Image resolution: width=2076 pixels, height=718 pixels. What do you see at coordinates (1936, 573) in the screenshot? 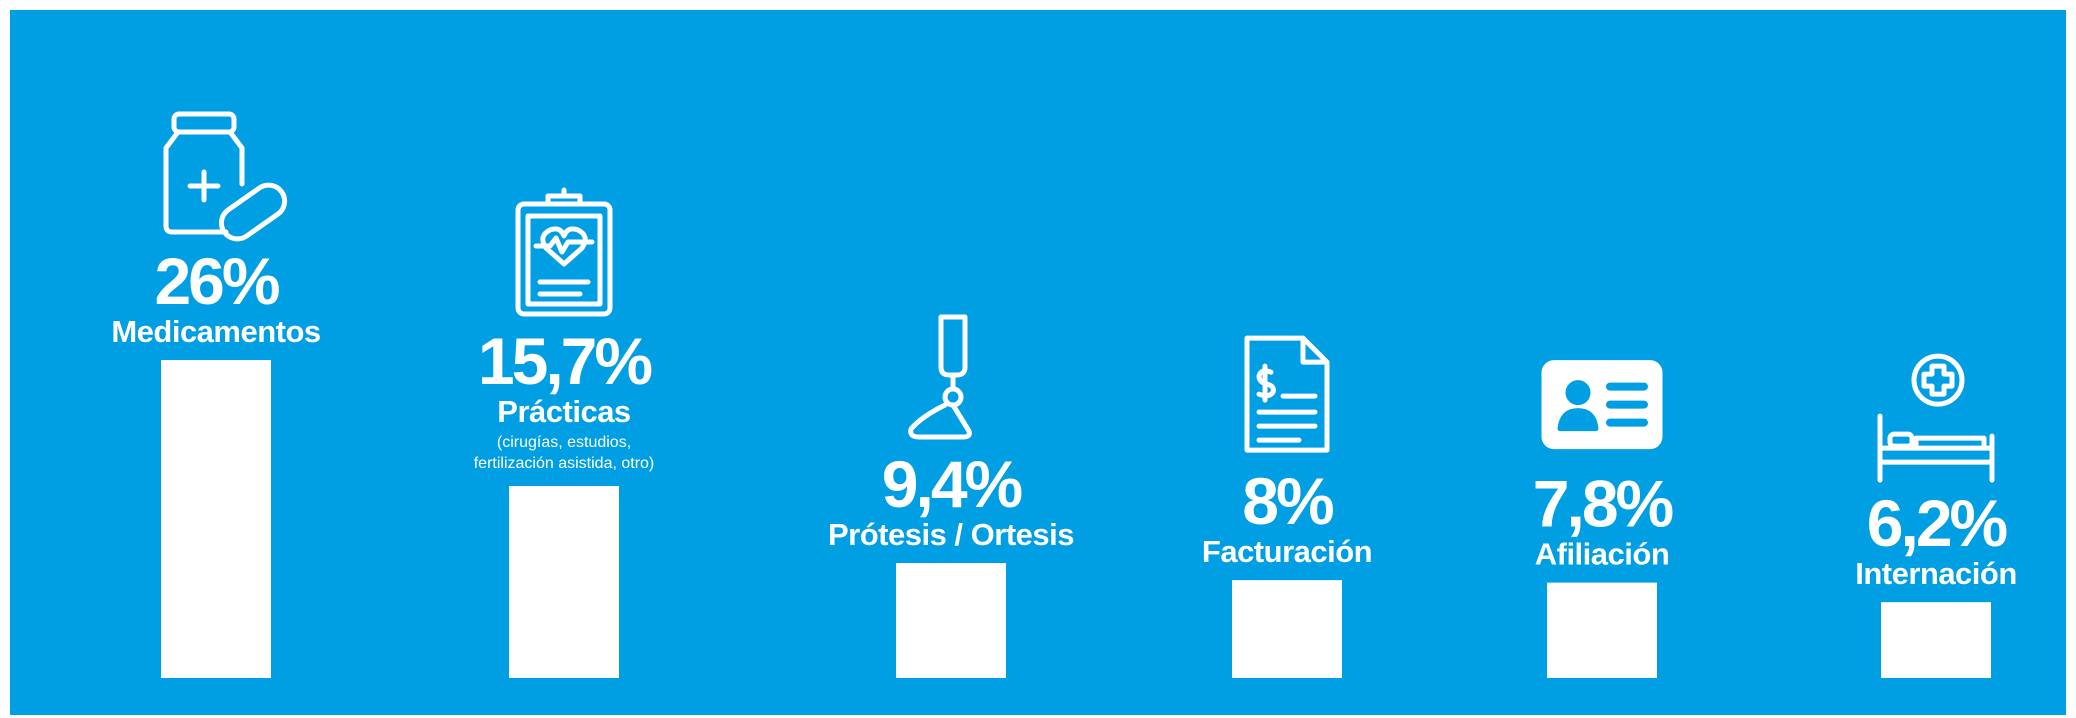
I see `category-label: Internación` at bounding box center [1936, 573].